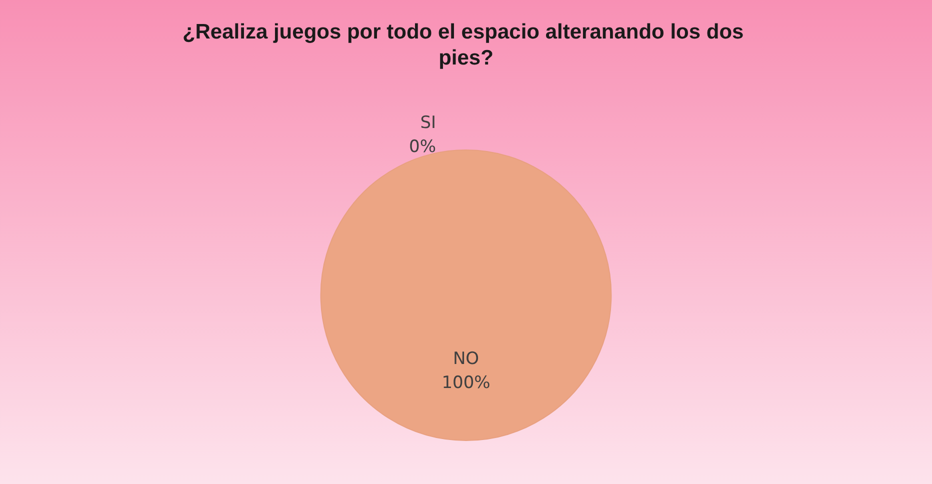 The image size is (932, 484). What do you see at coordinates (466, 358) in the screenshot?
I see `slice-label: NO` at bounding box center [466, 358].